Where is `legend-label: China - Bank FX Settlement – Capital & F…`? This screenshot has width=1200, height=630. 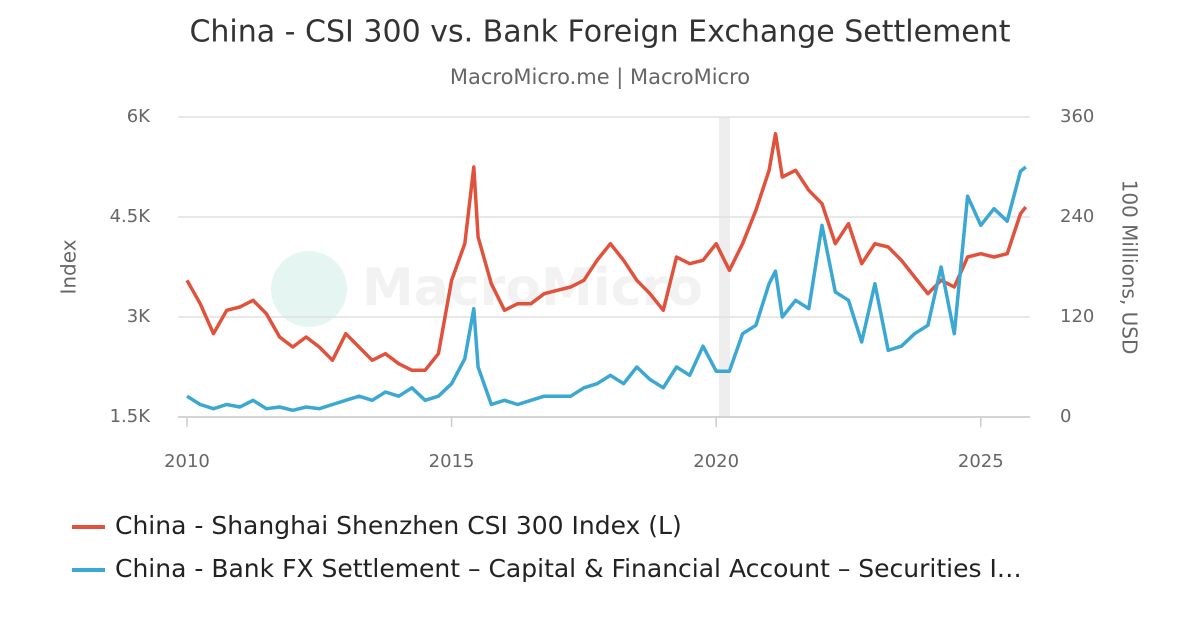 legend-label: China - Bank FX Settlement – Capital & F… is located at coordinates (568, 568).